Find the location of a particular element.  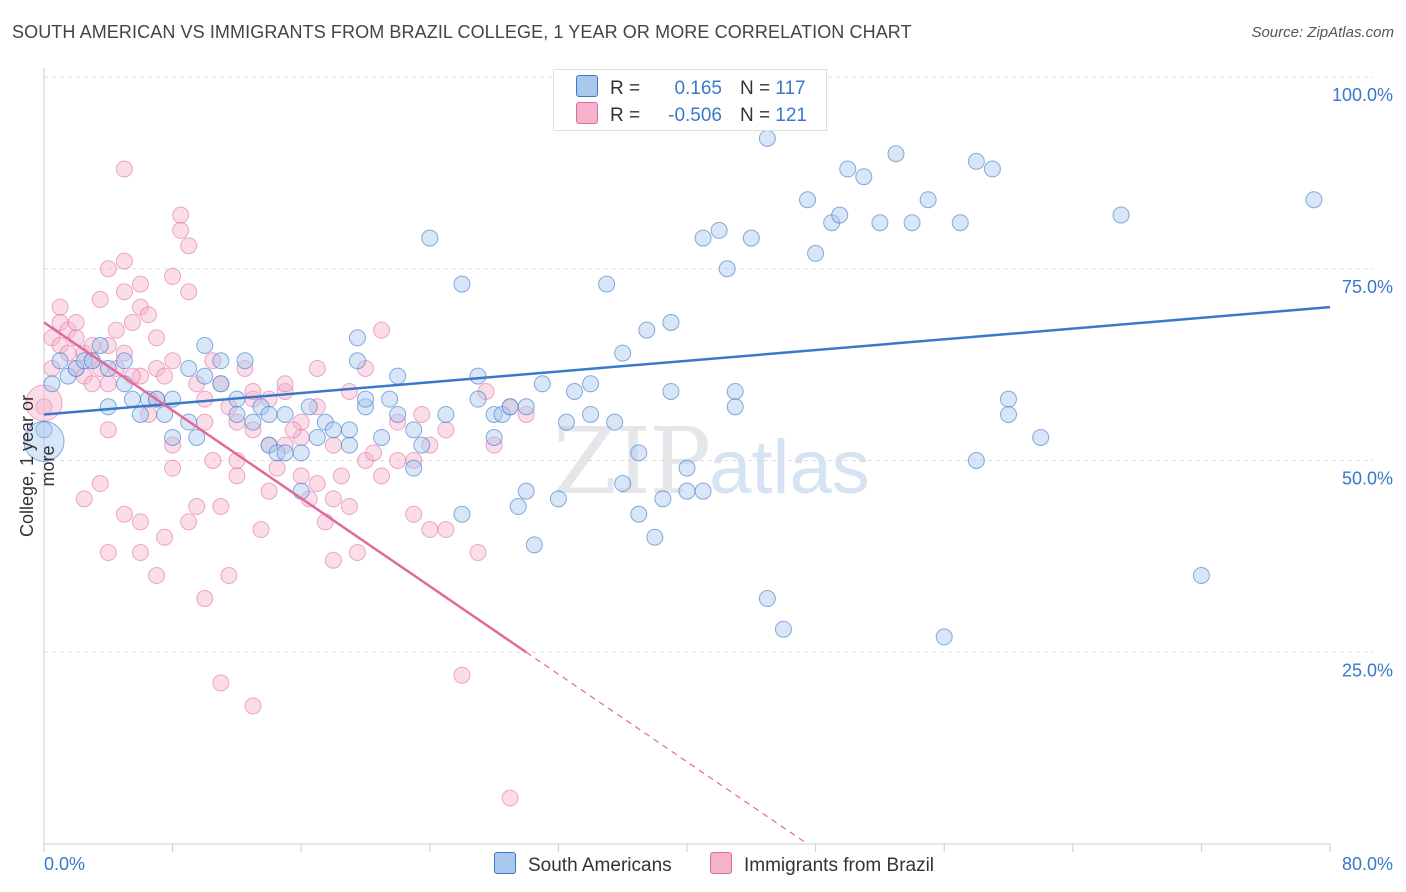

trend-line-south-americans is located at coordinates (687, 360).